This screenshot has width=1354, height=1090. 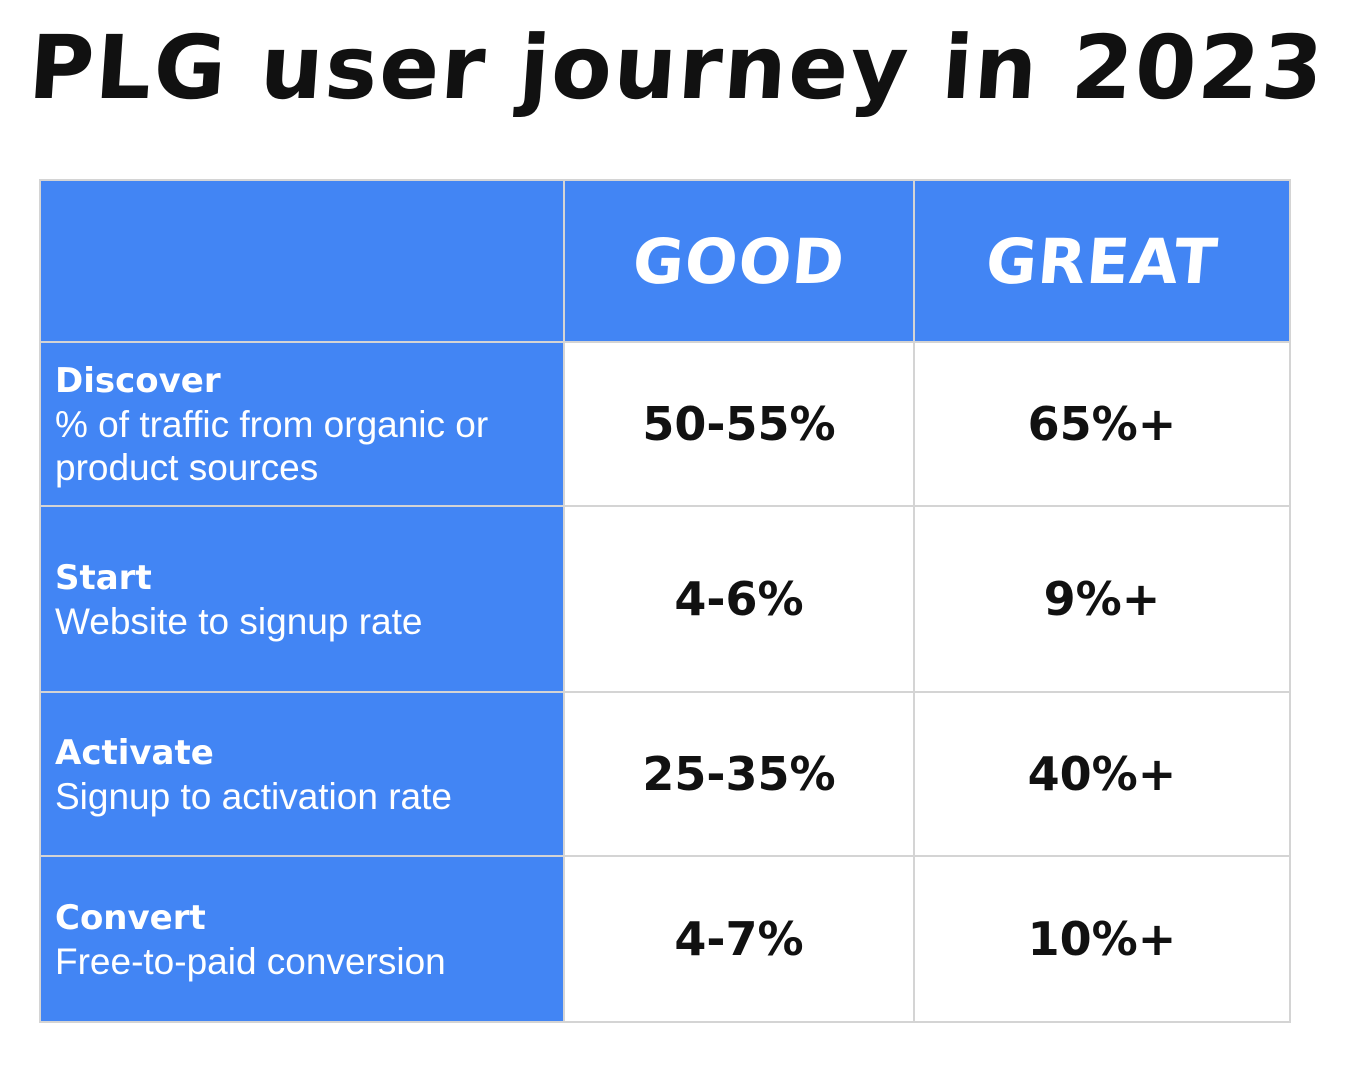 I want to click on great-value: 9%+, so click(x=1102, y=599).